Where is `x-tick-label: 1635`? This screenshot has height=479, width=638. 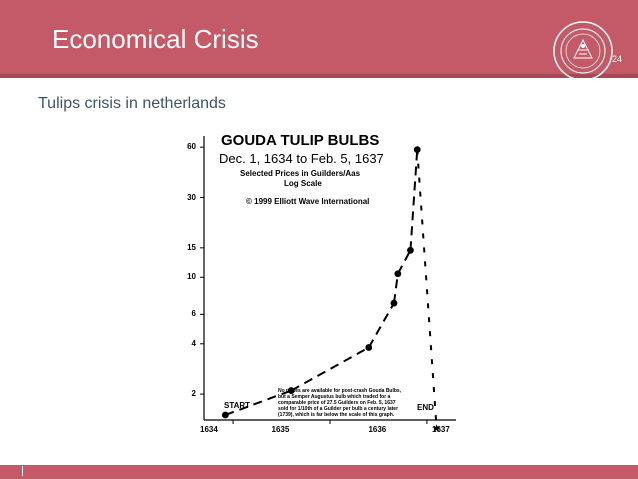 x-tick-label: 1635 is located at coordinates (280, 429).